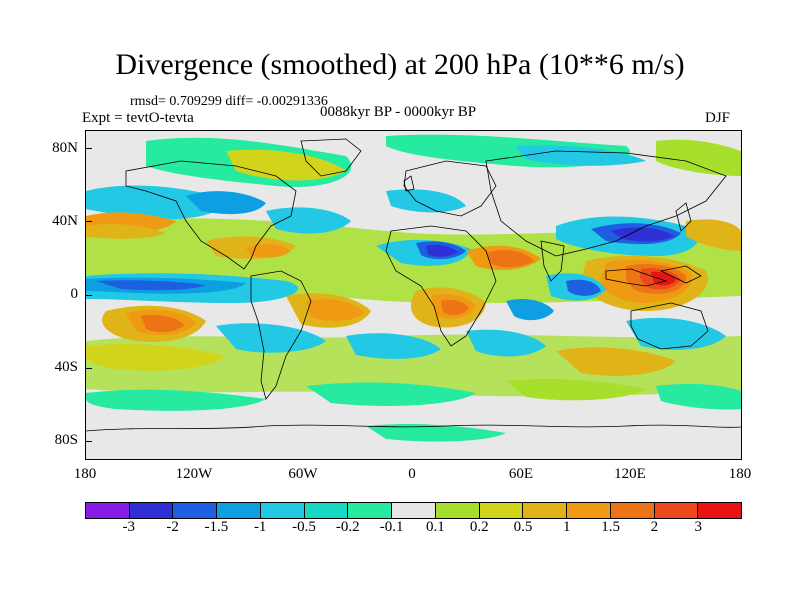  Describe the element at coordinates (65, 148) in the screenshot. I see `lat-label-80n: 80N` at that location.